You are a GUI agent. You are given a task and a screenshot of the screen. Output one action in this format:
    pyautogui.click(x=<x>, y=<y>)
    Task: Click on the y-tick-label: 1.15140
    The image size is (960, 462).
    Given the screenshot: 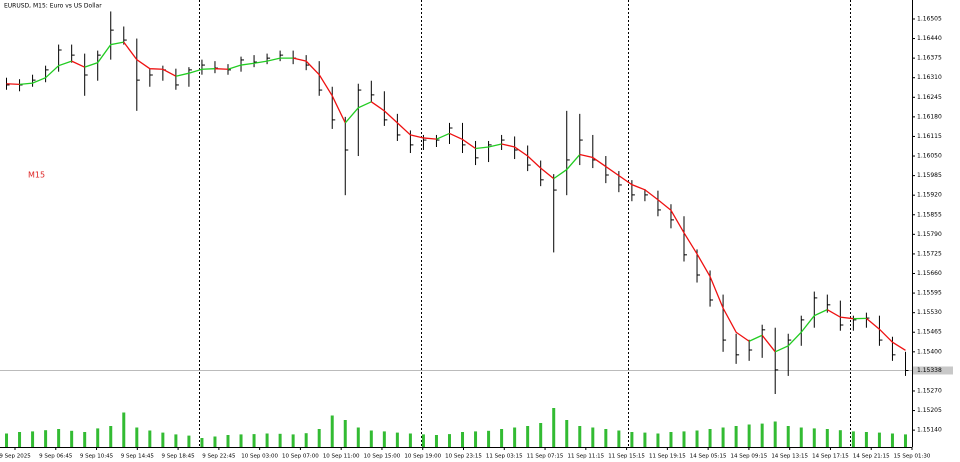 What is the action you would take?
    pyautogui.click(x=929, y=430)
    